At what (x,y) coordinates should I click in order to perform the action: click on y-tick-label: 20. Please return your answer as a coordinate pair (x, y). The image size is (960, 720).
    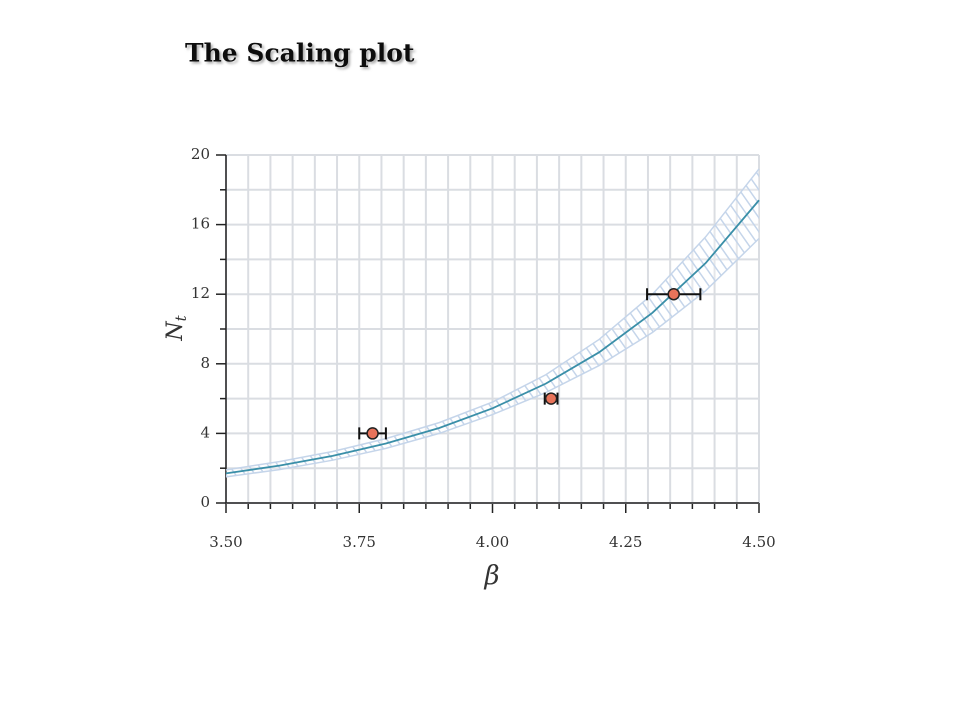
    Looking at the image, I should click on (200, 154).